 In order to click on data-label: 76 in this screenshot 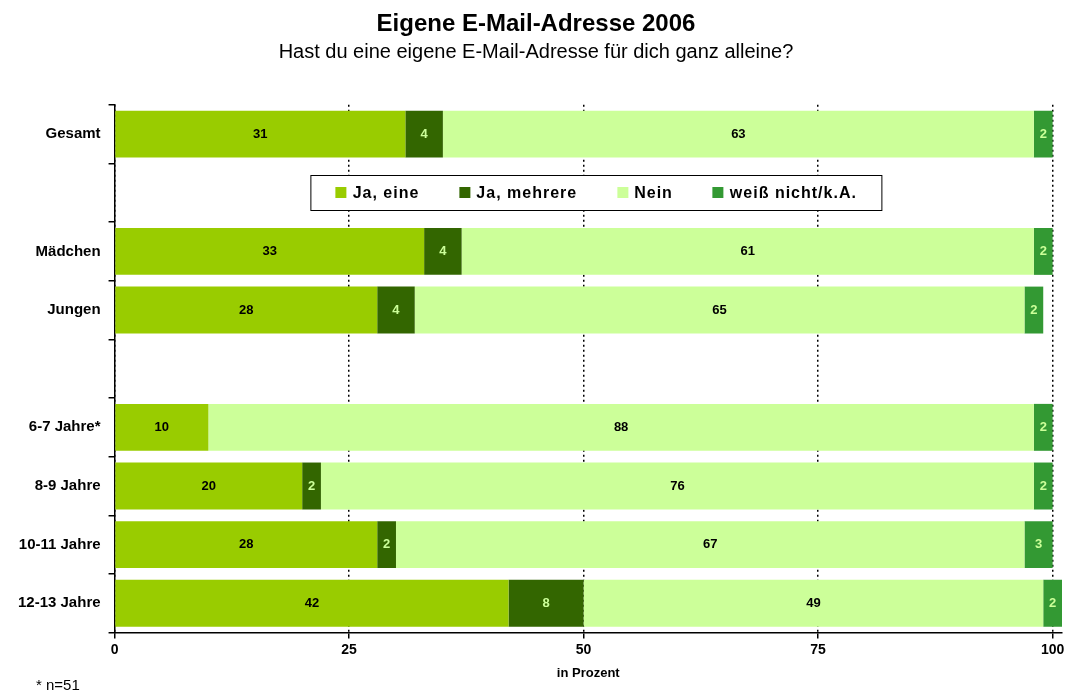, I will do `click(677, 485)`.